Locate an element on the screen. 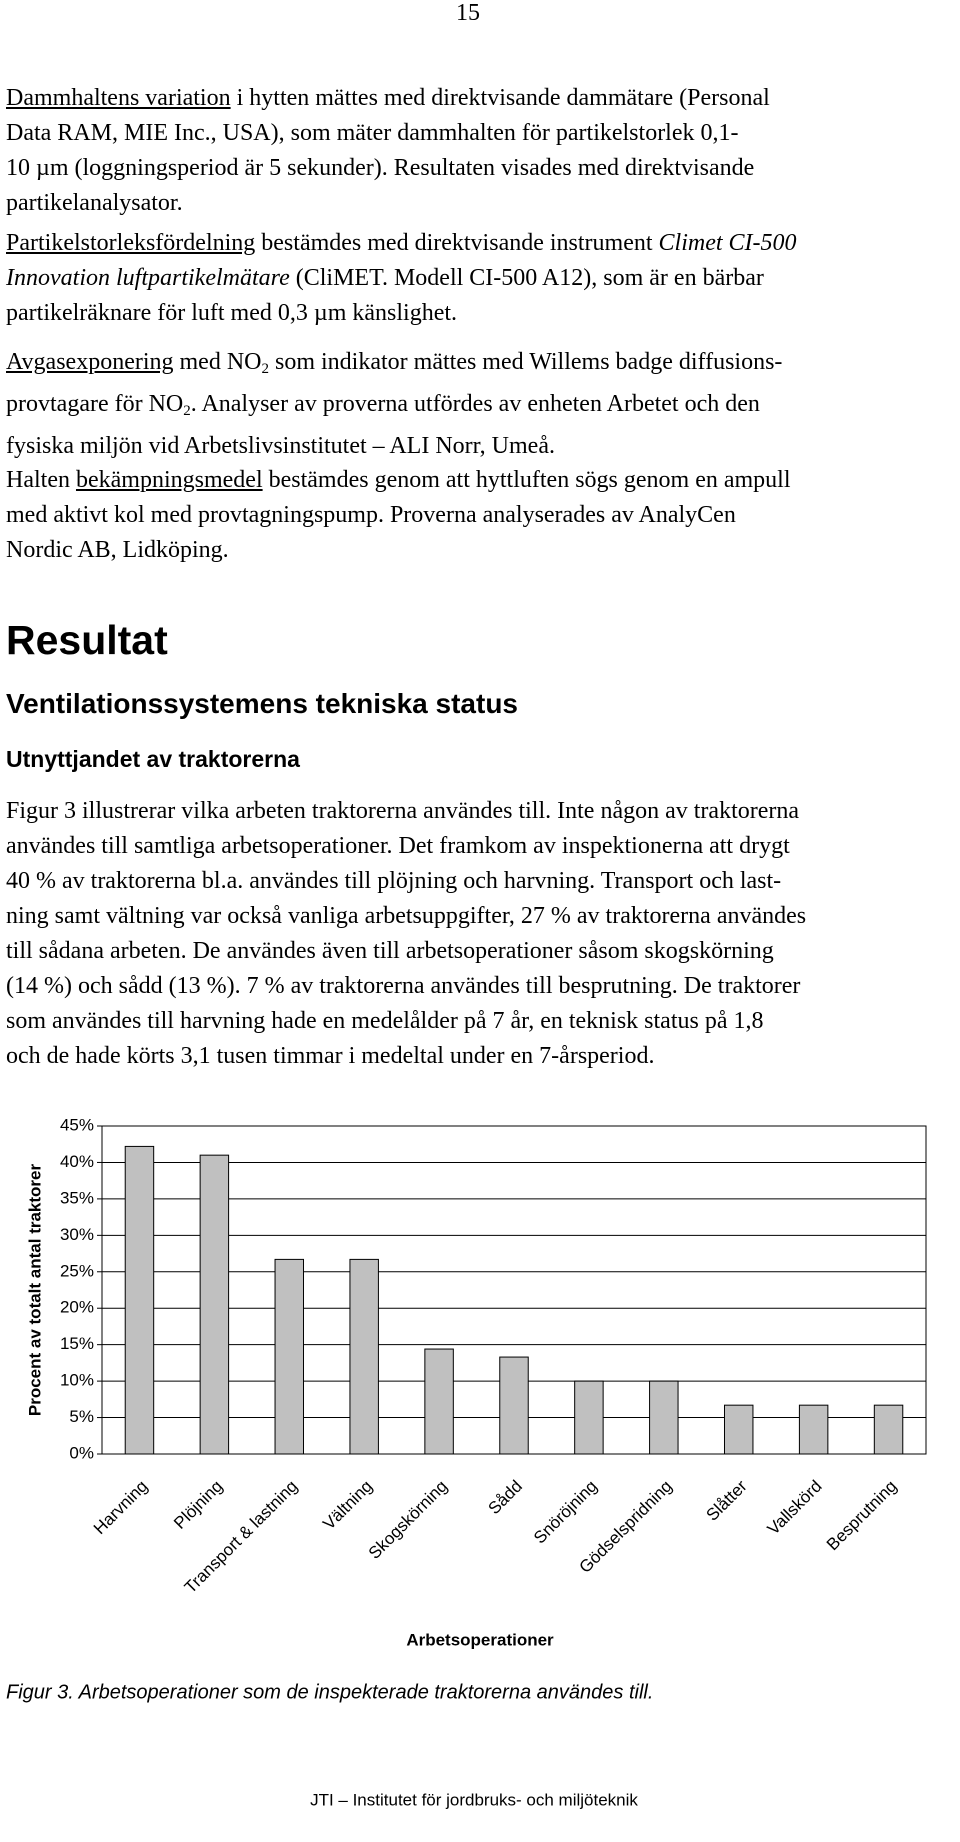 The image size is (960, 1842). text: Nordic AB, Lidköping. is located at coordinates (117, 550).